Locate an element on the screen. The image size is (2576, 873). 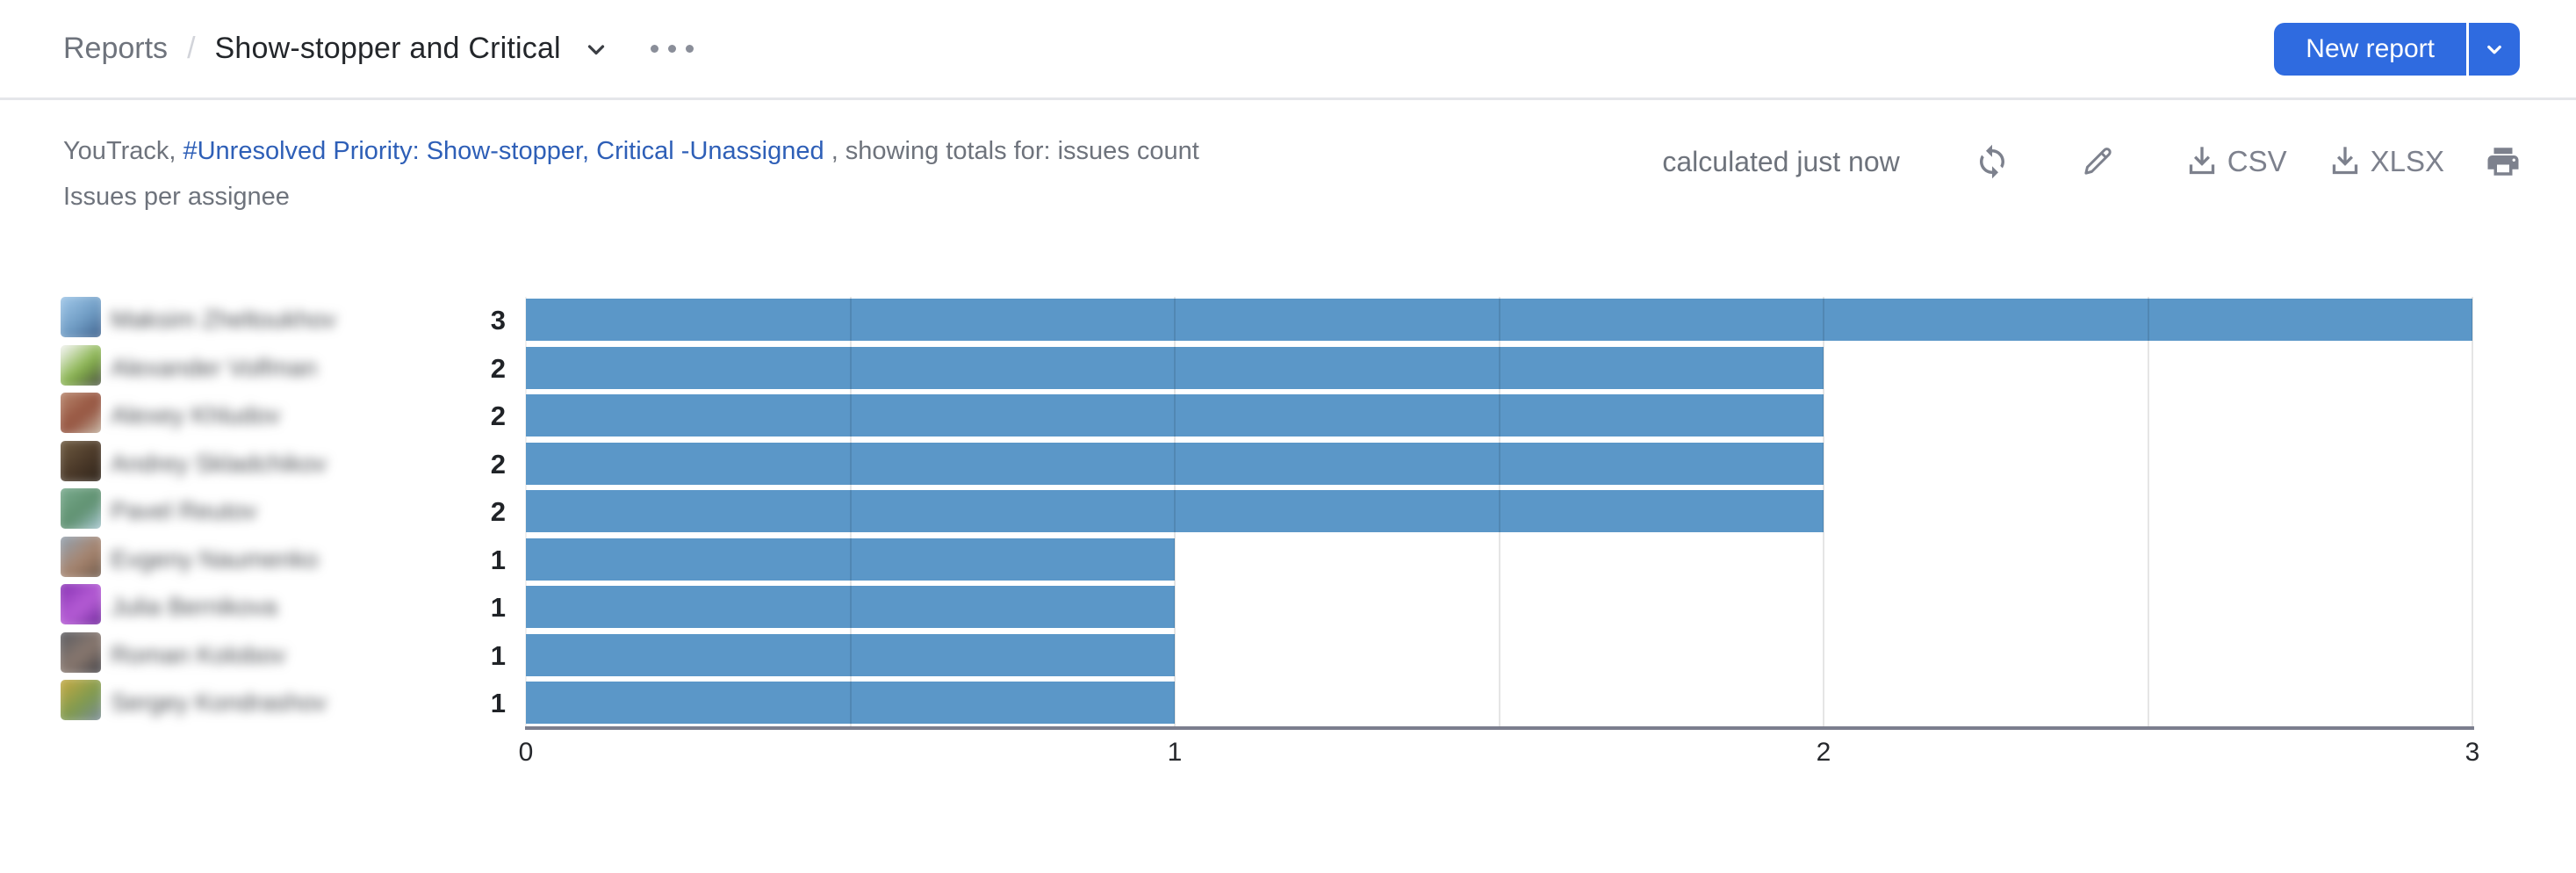
new-report-split-button: New report is located at coordinates (2397, 49).